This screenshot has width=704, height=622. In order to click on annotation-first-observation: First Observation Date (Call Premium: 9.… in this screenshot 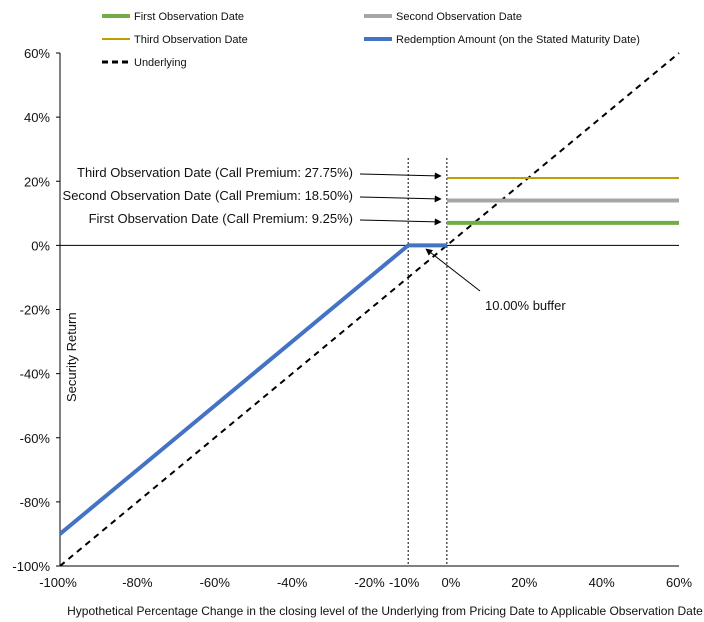, I will do `click(221, 218)`.